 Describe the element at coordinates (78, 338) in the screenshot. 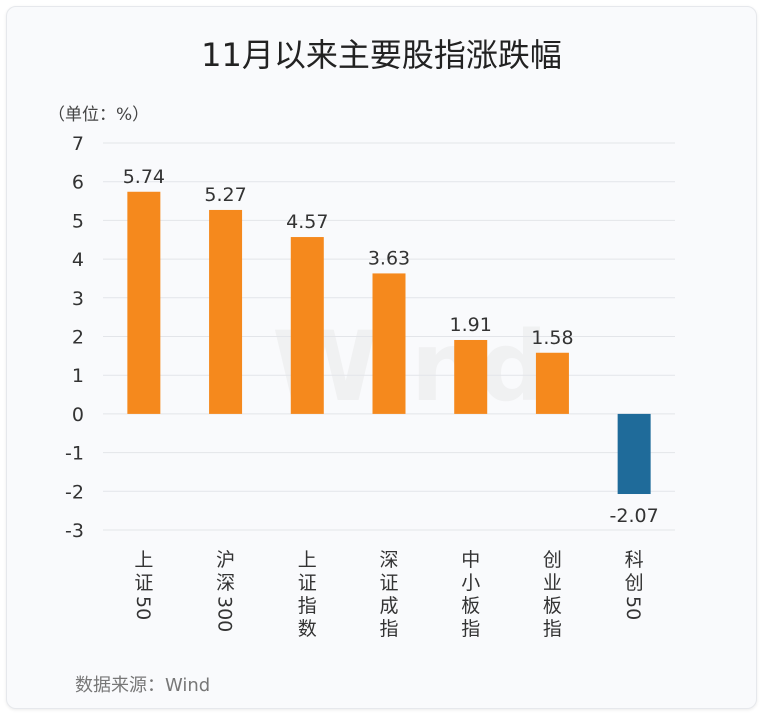

I see `y-tick-label: 2` at that location.